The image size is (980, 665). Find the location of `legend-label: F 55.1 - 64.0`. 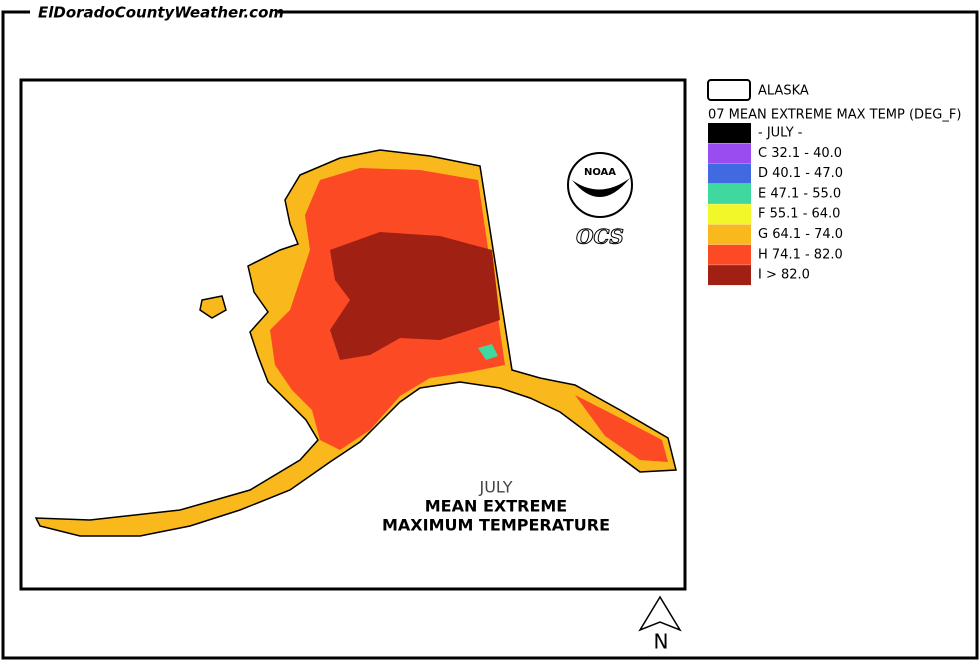

legend-label: F 55.1 - 64.0 is located at coordinates (799, 214).